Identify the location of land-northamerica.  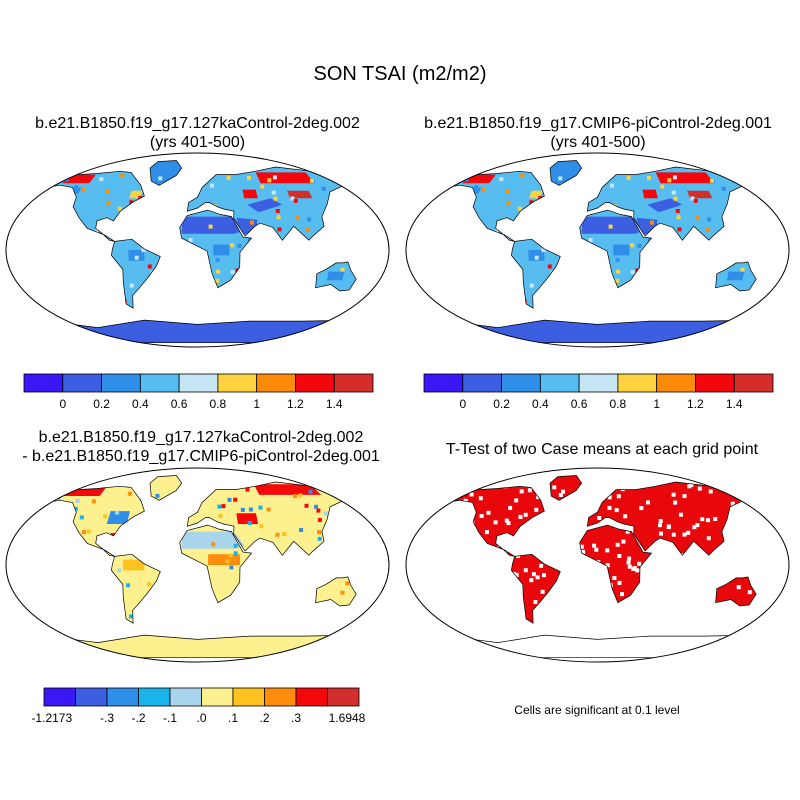
(94, 521).